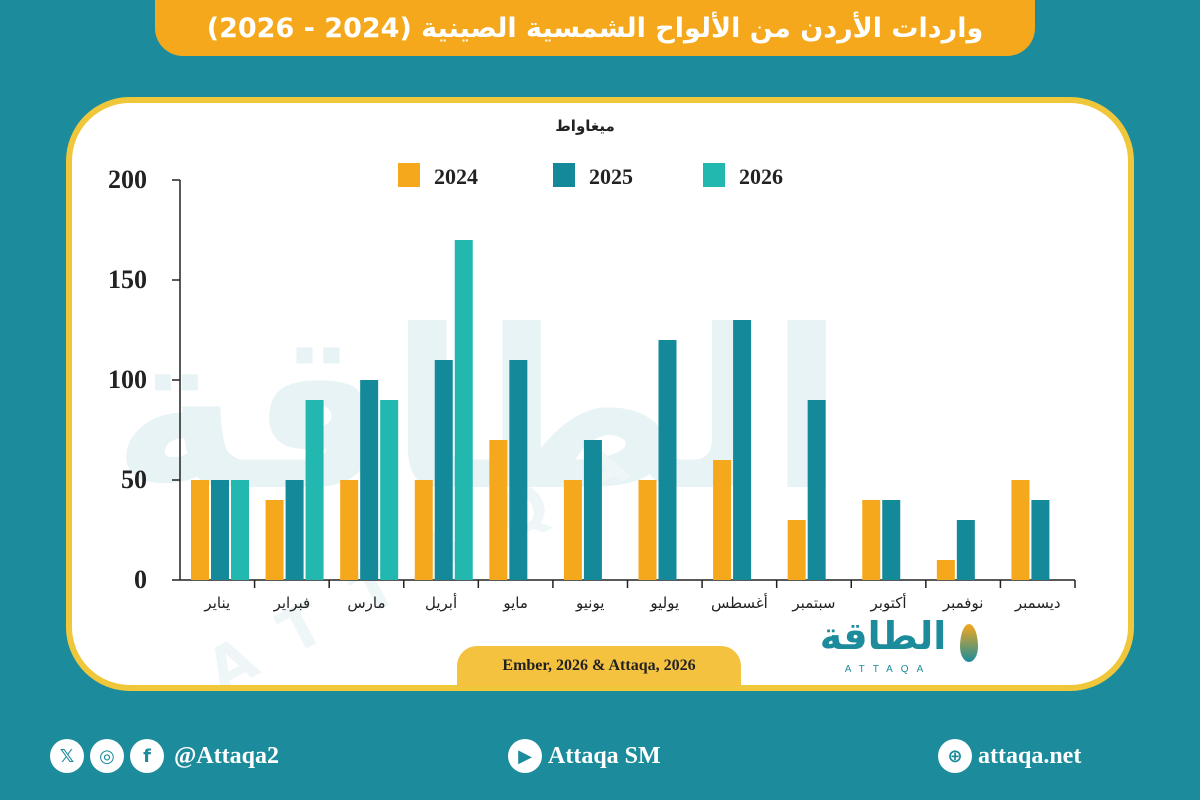 The width and height of the screenshot is (1200, 800). I want to click on x-tick-label: أبريل, so click(441, 602).